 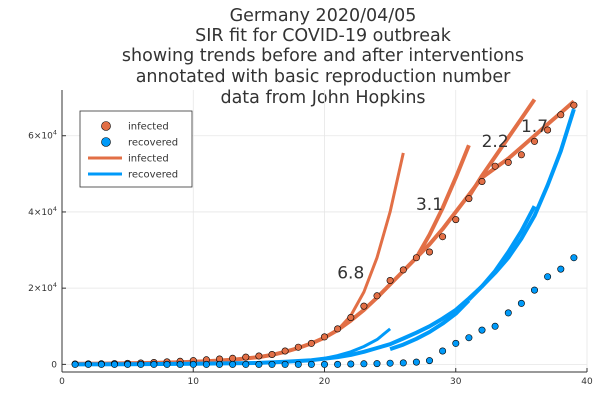 What do you see at coordinates (323, 16) in the screenshot?
I see `chart-title-line-1: Germany 2020/04/05` at bounding box center [323, 16].